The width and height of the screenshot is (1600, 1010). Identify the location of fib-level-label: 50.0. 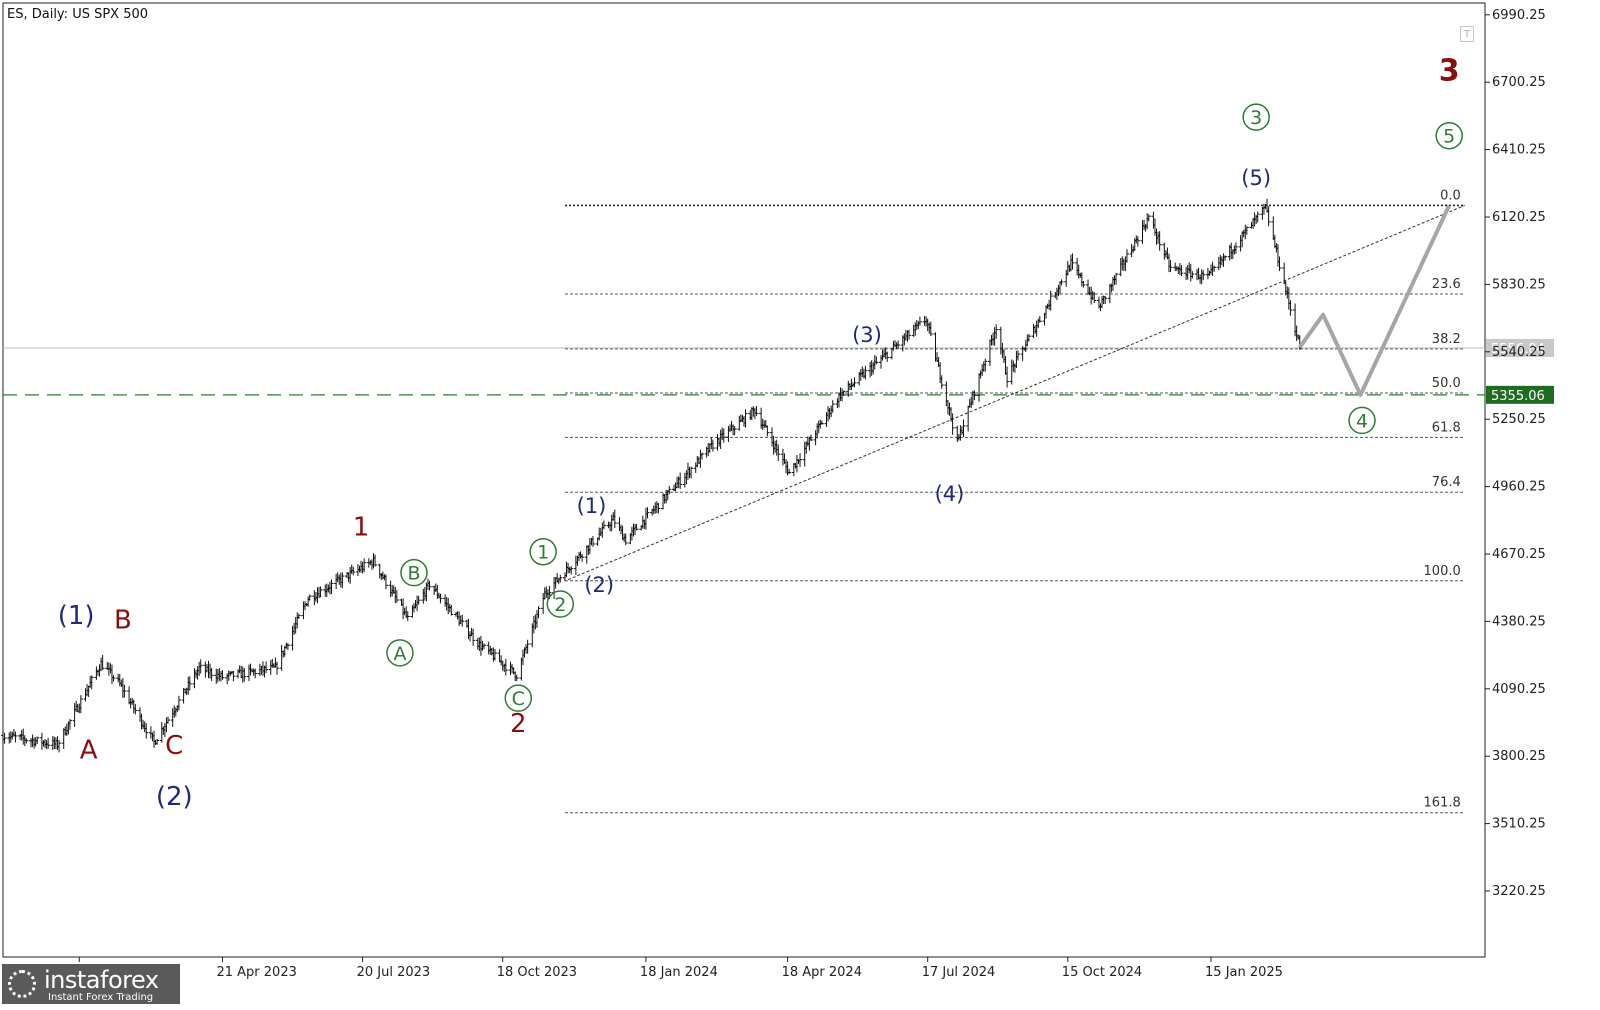
(1446, 383).